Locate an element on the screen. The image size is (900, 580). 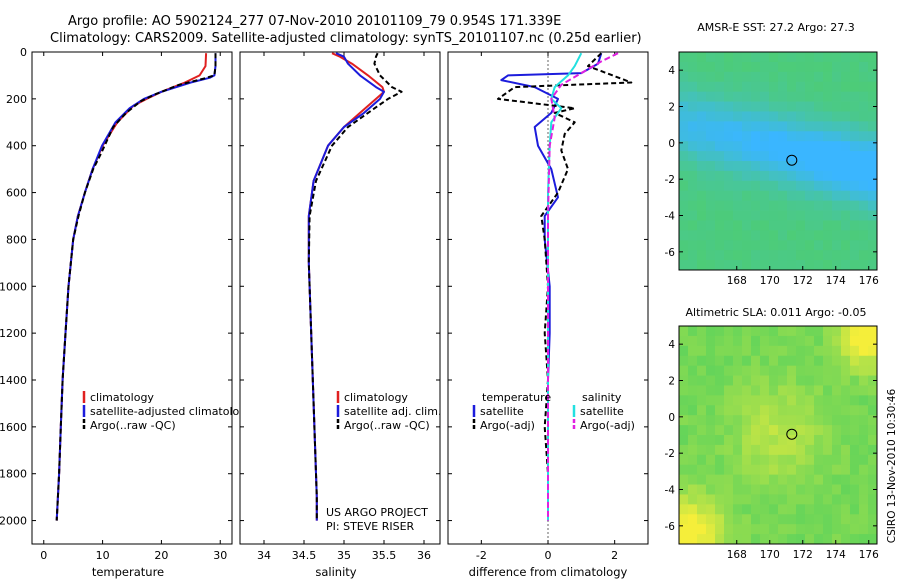
argo-location-marker is located at coordinates (792, 160).